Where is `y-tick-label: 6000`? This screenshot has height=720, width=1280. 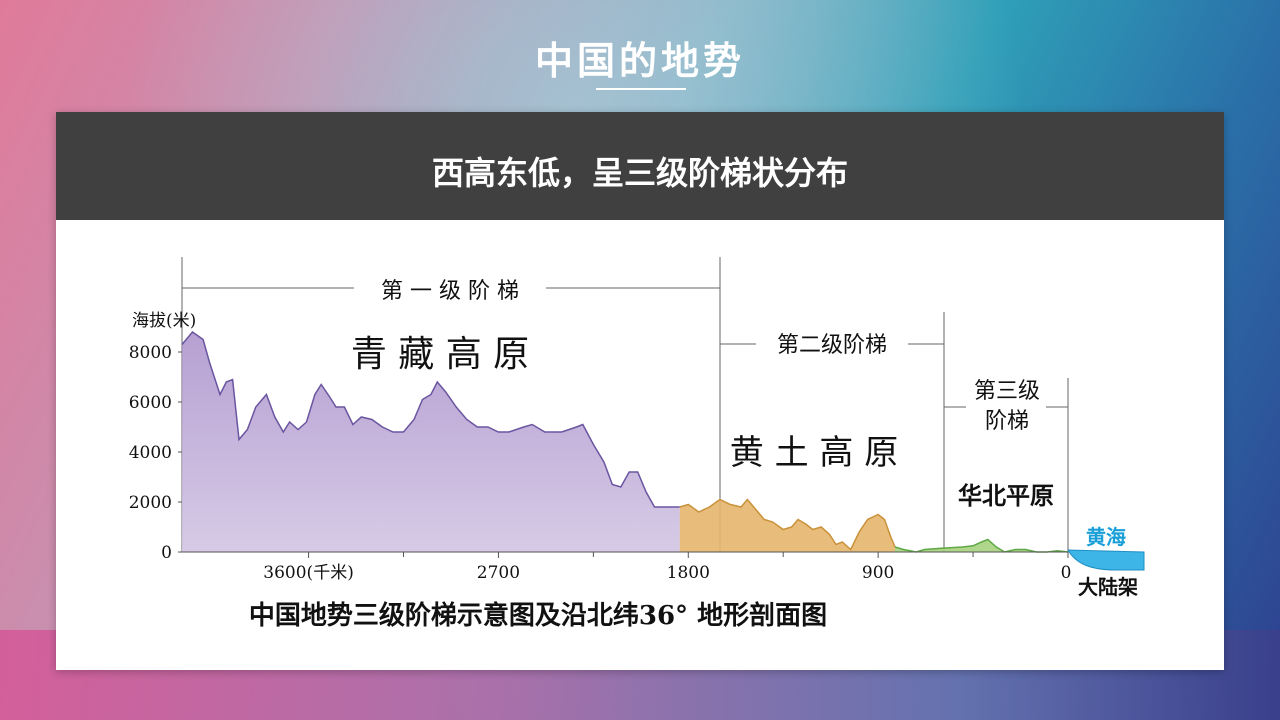 y-tick-label: 6000 is located at coordinates (150, 403).